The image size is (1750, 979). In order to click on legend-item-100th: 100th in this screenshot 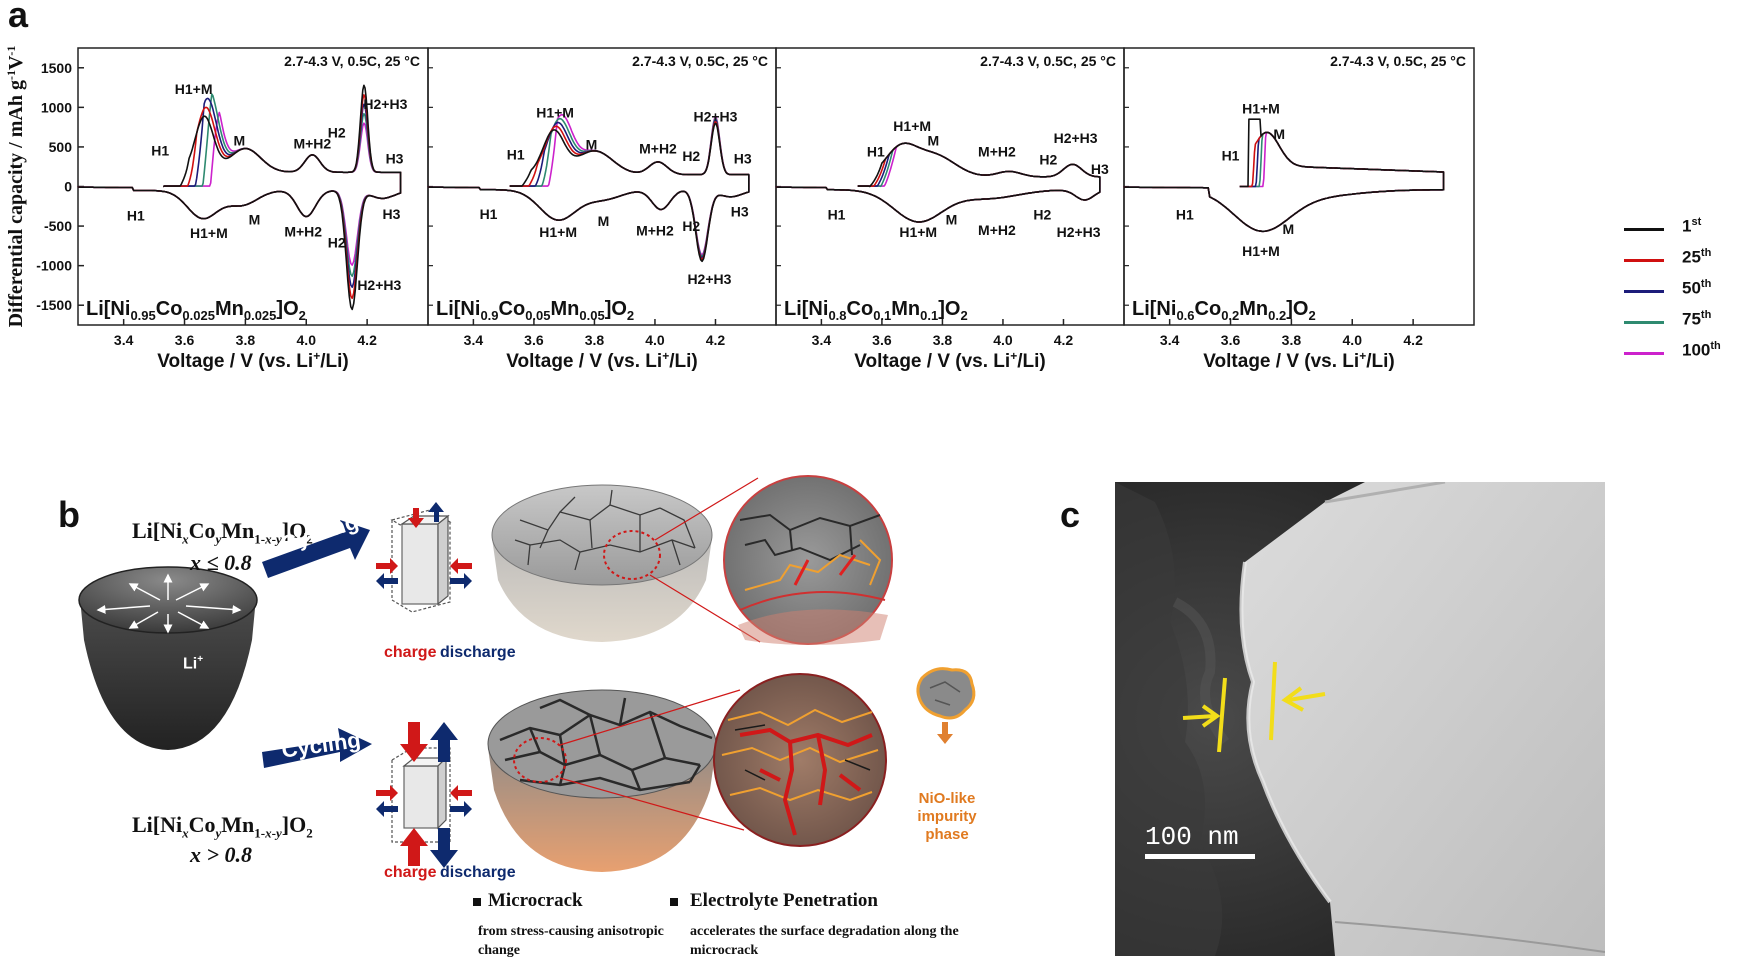, I will do `click(1686, 353)`.